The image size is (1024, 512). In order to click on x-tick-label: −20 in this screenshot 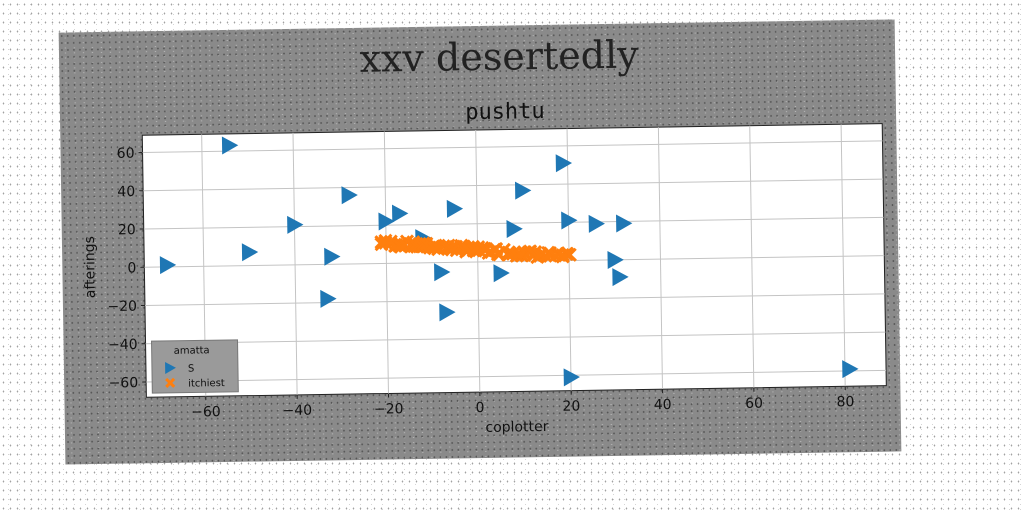, I will do `click(389, 409)`.